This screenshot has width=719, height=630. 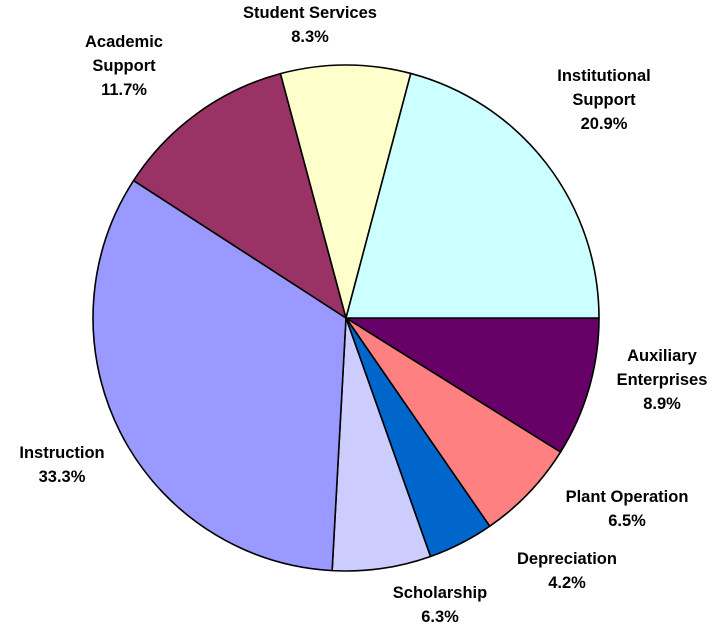 What do you see at coordinates (472, 385) in the screenshot?
I see `pie-slice-auxiliary` at bounding box center [472, 385].